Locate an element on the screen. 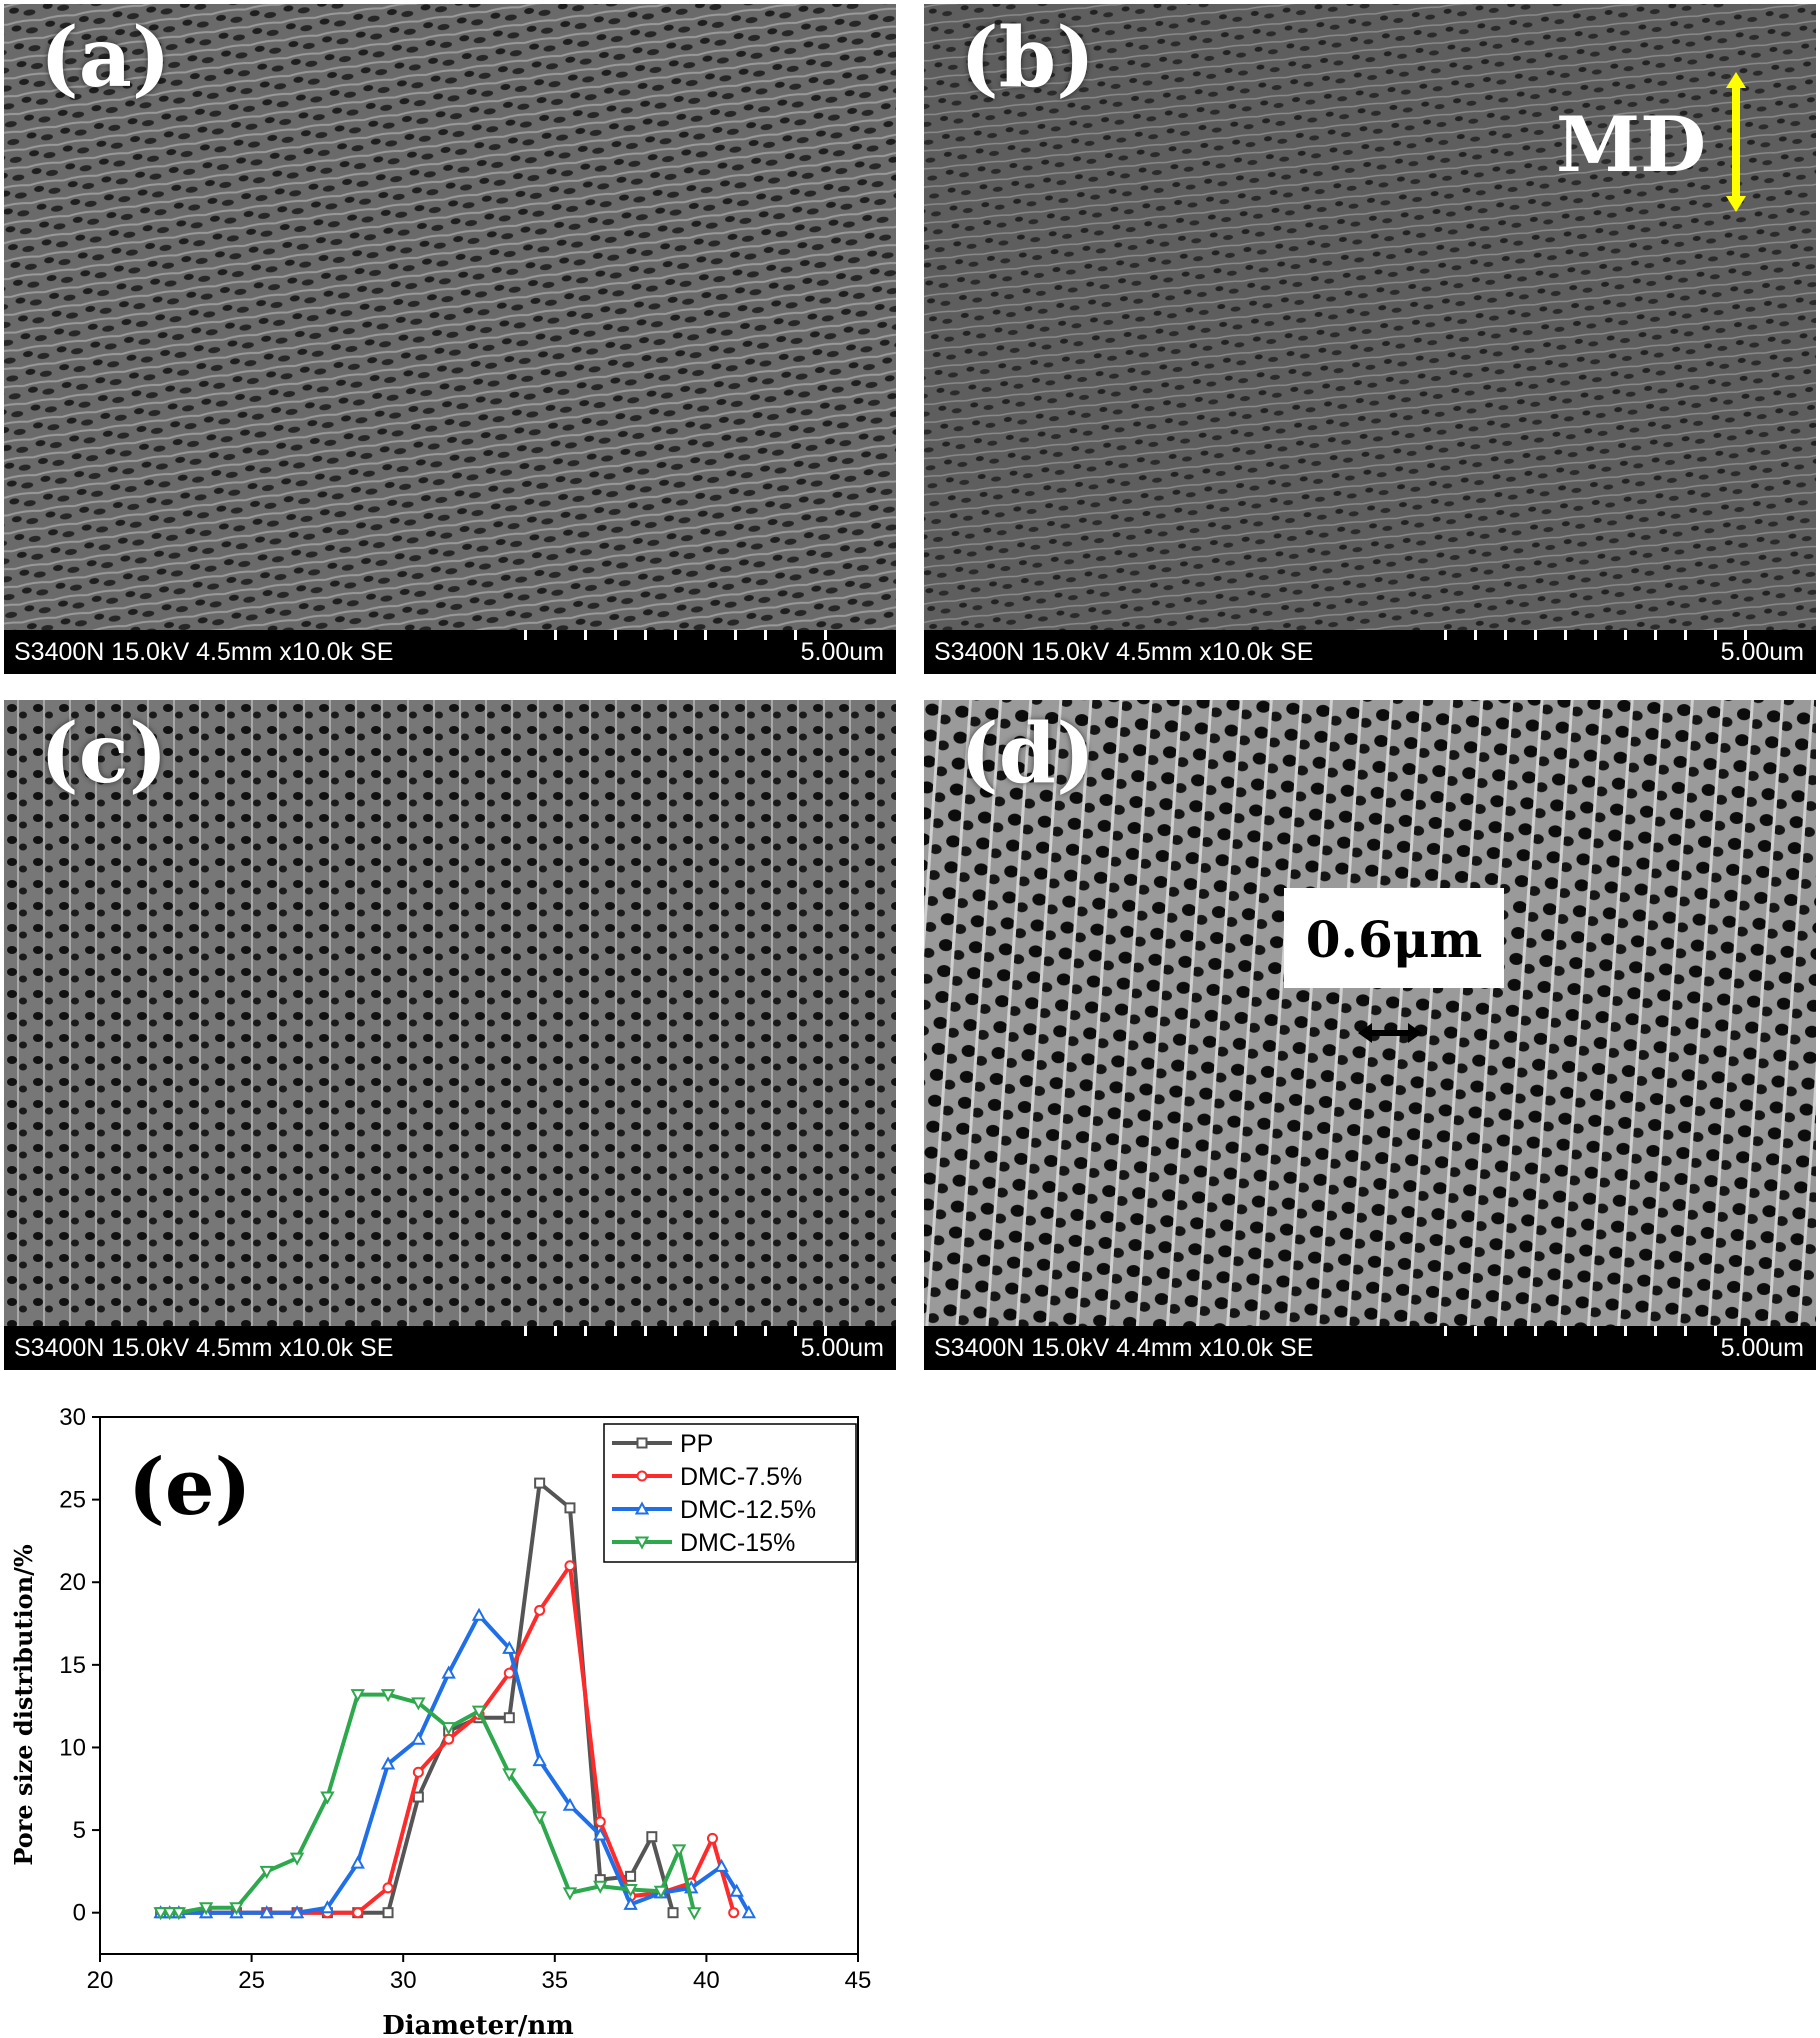 Image resolution: width=1820 pixels, height=2038 pixels. x-tick-label: 30 is located at coordinates (403, 1980).